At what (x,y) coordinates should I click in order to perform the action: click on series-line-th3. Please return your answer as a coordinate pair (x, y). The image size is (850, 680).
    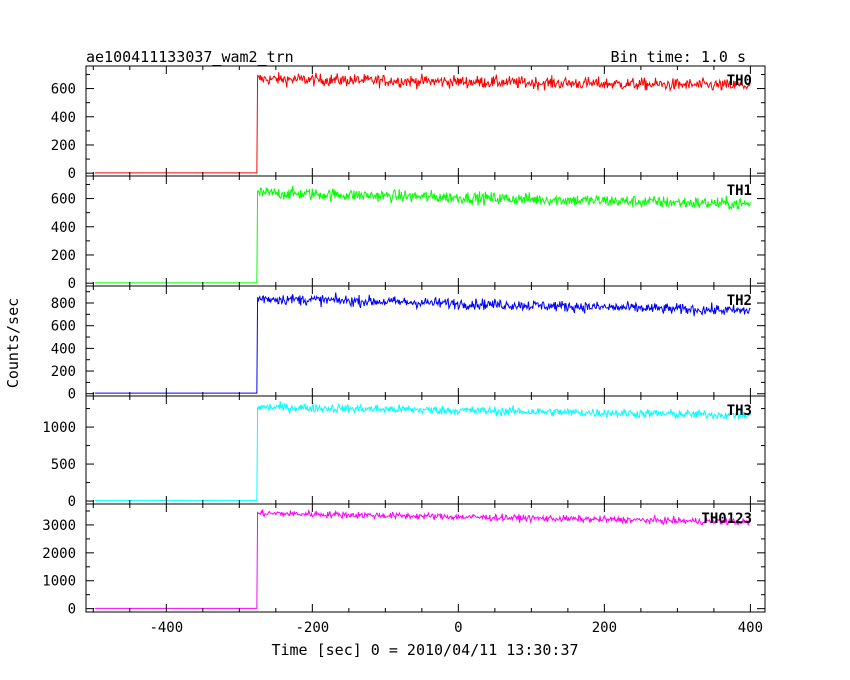
    Looking at the image, I should click on (422, 451).